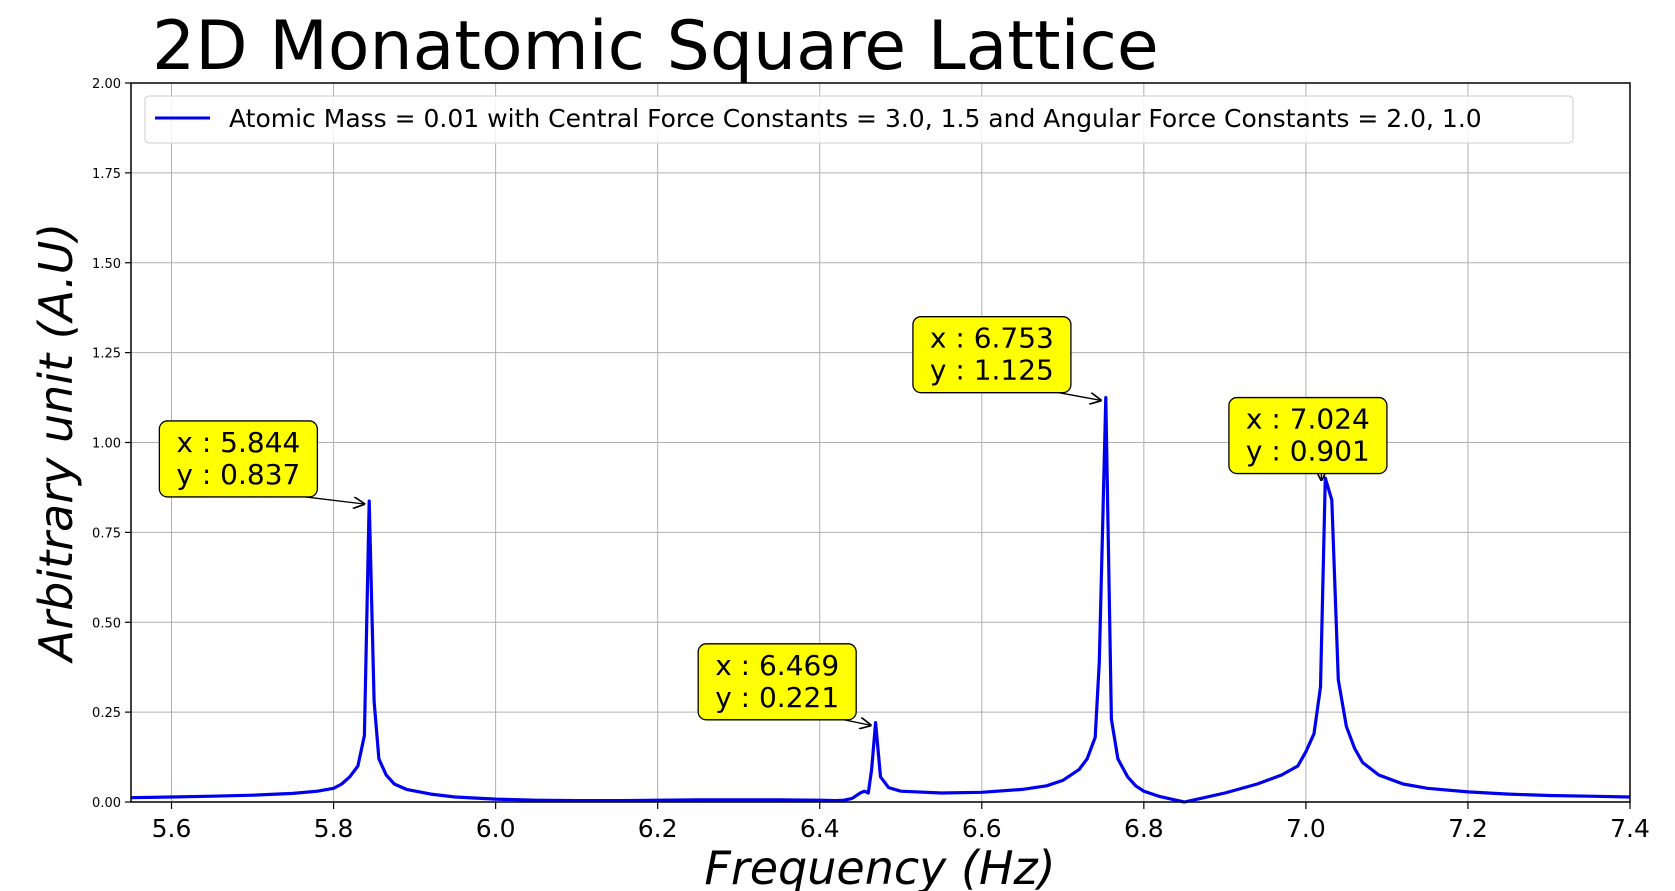 The height and width of the screenshot is (891, 1675). What do you see at coordinates (992, 370) in the screenshot?
I see `annotation-y-label: y : 1.125` at bounding box center [992, 370].